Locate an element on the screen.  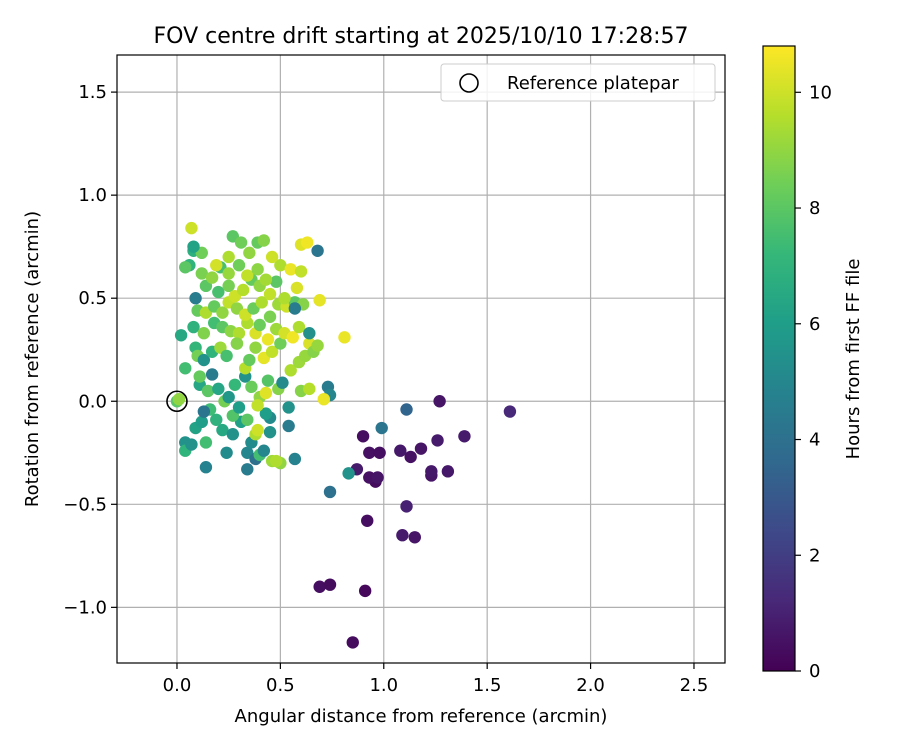
x-tick-label: 0.5 is located at coordinates (280, 685).